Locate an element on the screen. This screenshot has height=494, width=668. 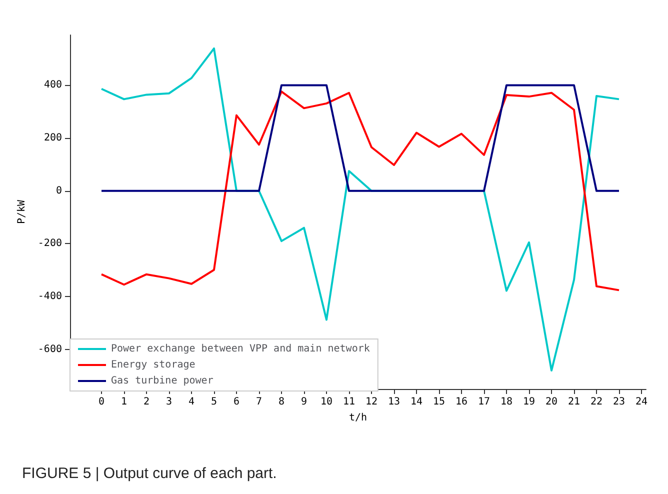
x-tick-label: 23 is located at coordinates (619, 402).